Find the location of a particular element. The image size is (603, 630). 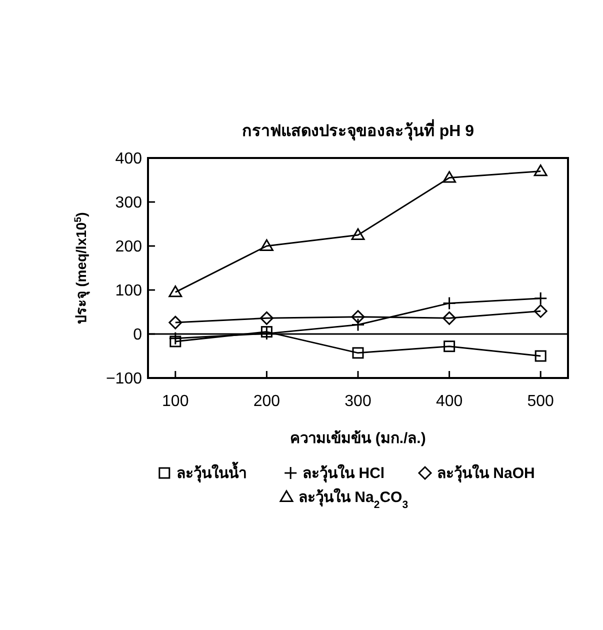

x-tick-label: 300 is located at coordinates (358, 401).